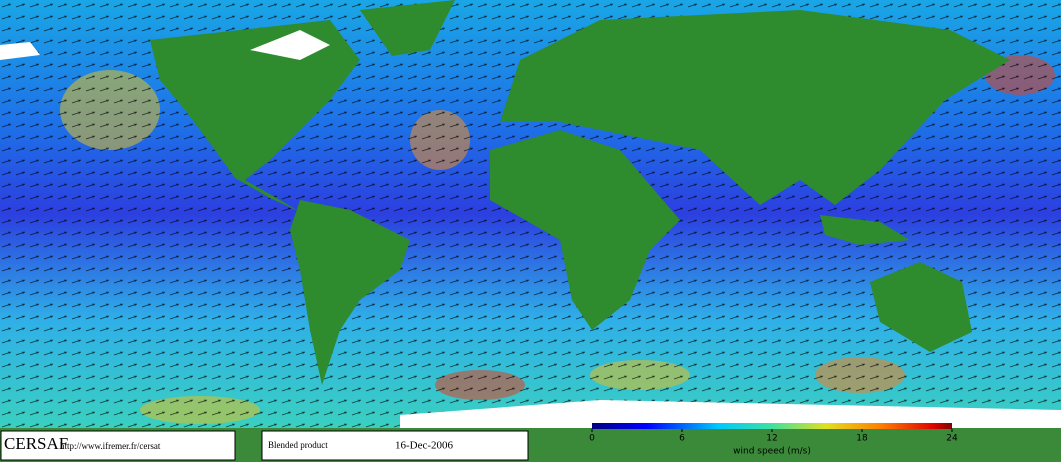 The height and width of the screenshot is (462, 1061). Describe the element at coordinates (772, 452) in the screenshot. I see `colorbar-label: wind speed (m/s)` at that location.